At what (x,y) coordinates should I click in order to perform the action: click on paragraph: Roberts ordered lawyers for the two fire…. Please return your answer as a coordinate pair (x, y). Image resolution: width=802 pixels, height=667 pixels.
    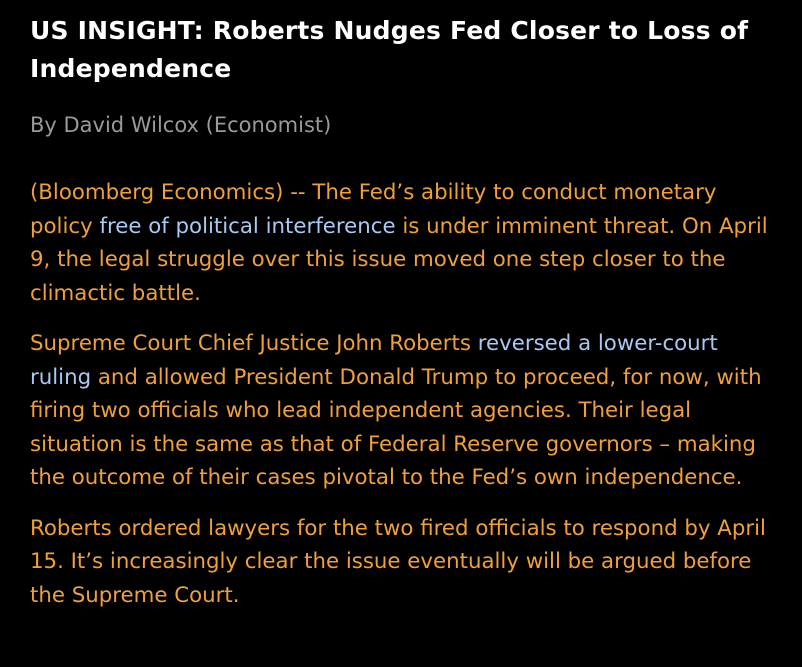
    Looking at the image, I should click on (403, 562).